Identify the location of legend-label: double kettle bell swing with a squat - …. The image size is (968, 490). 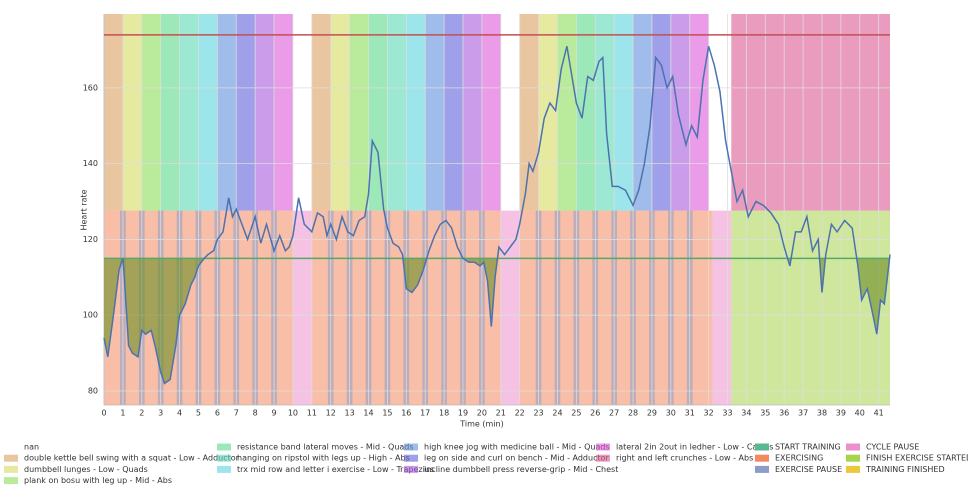
(132, 458).